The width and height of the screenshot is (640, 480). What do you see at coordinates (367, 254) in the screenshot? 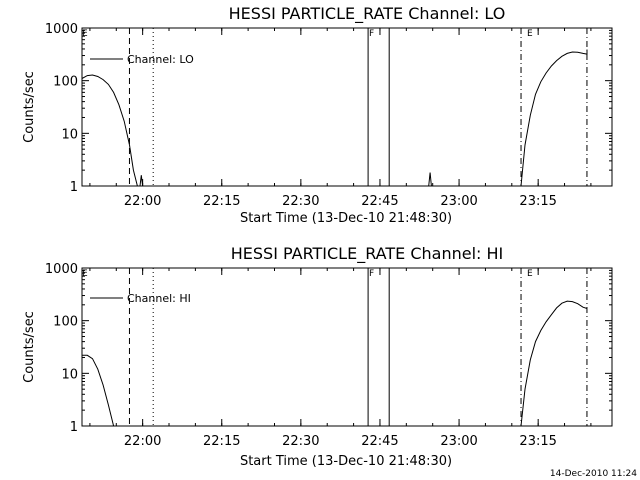
I see `chart-title: HESSI PARTICLE_RATE Channel: HI` at bounding box center [367, 254].